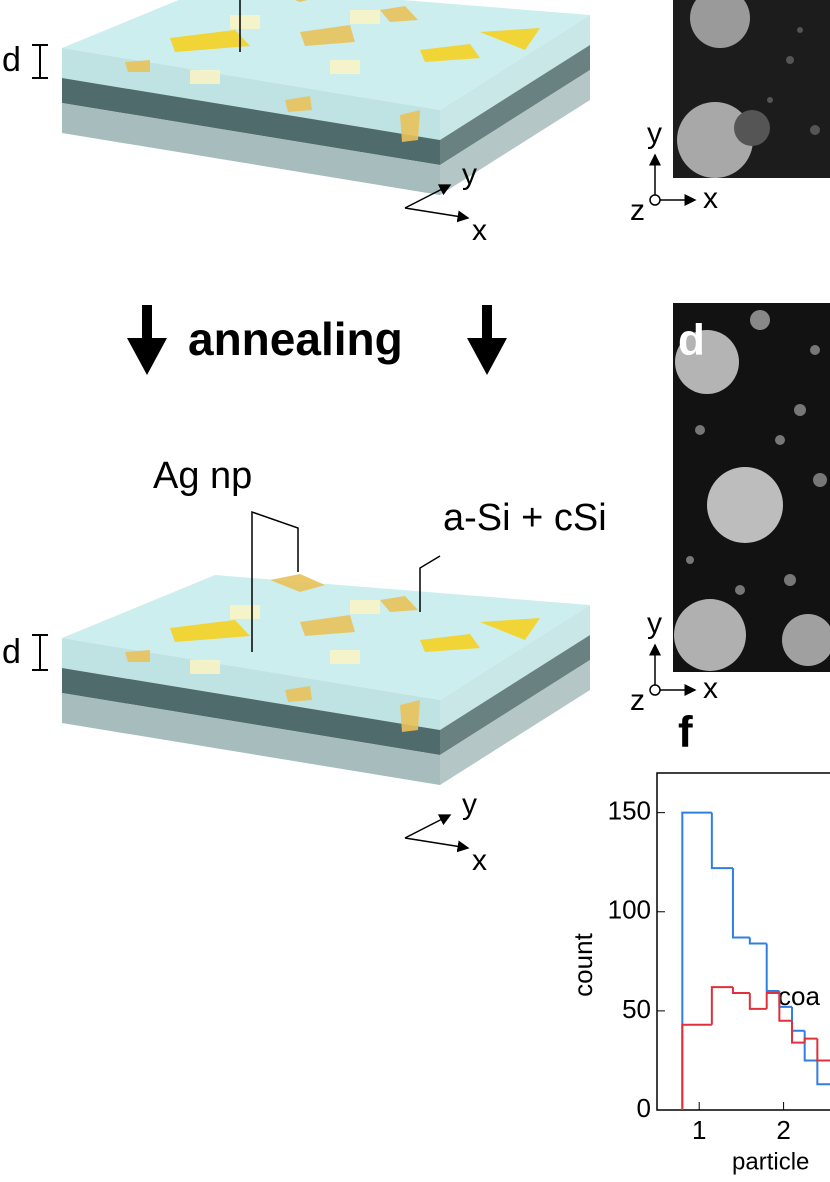 The image size is (830, 1182). I want to click on np-label: Ag np, so click(202, 476).